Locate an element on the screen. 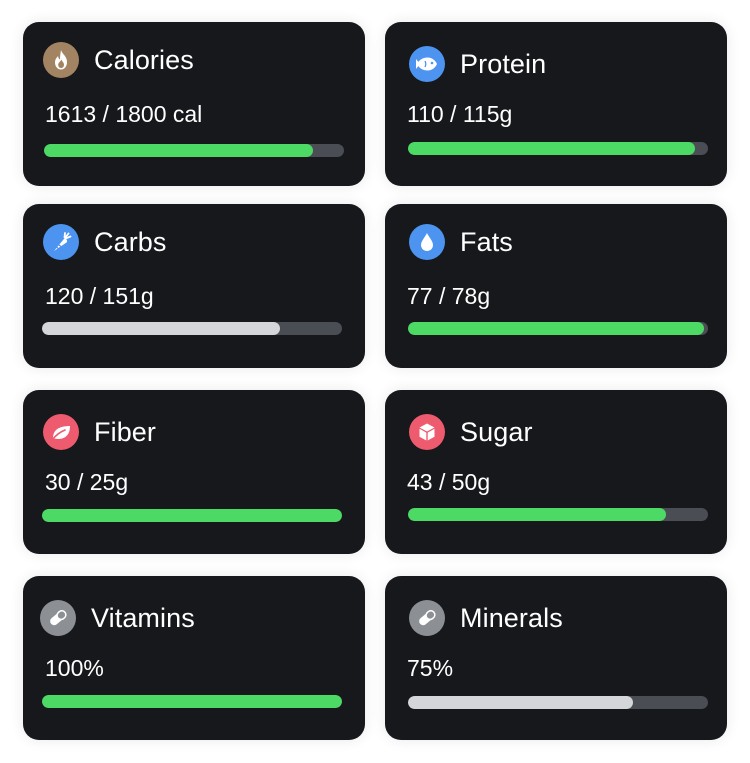 This screenshot has height=763, width=750. card-header: Carbs is located at coordinates (105, 242).